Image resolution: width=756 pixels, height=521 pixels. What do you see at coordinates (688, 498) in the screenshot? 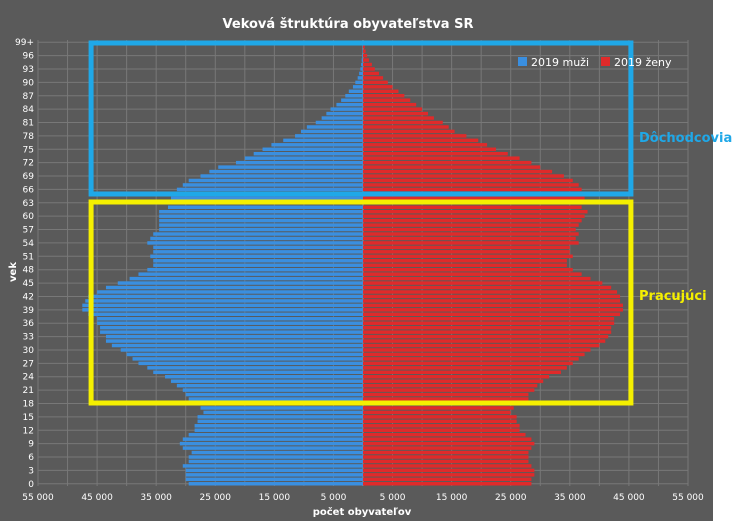
I see `x-tick-label: 55 000` at bounding box center [688, 498].